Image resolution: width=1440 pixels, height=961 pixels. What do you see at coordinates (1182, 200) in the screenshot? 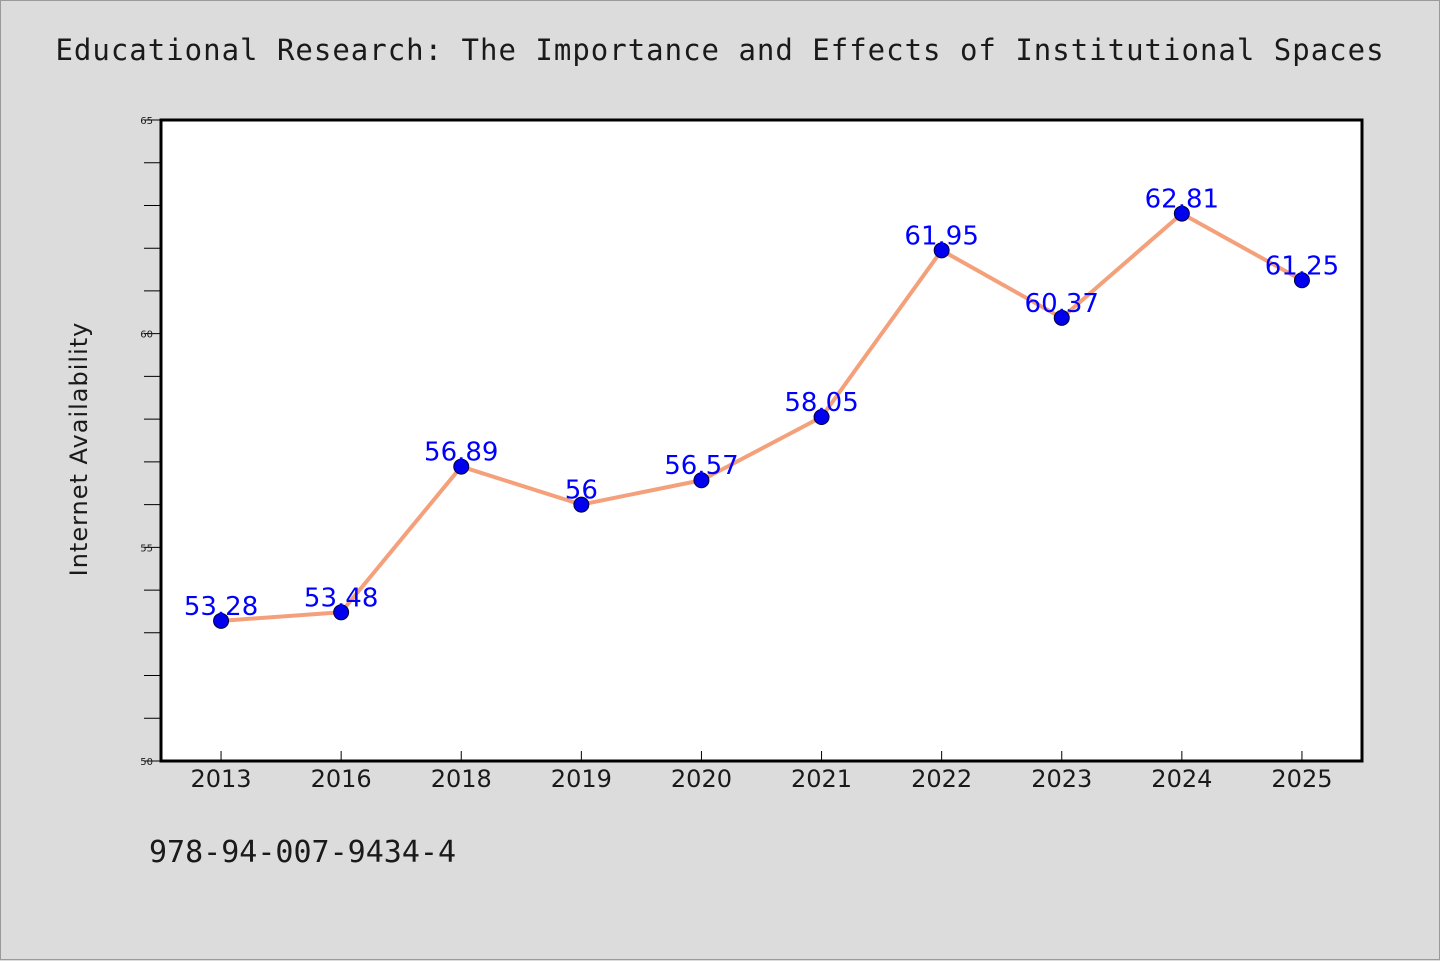
I see `data-label: 62.81` at bounding box center [1182, 200].